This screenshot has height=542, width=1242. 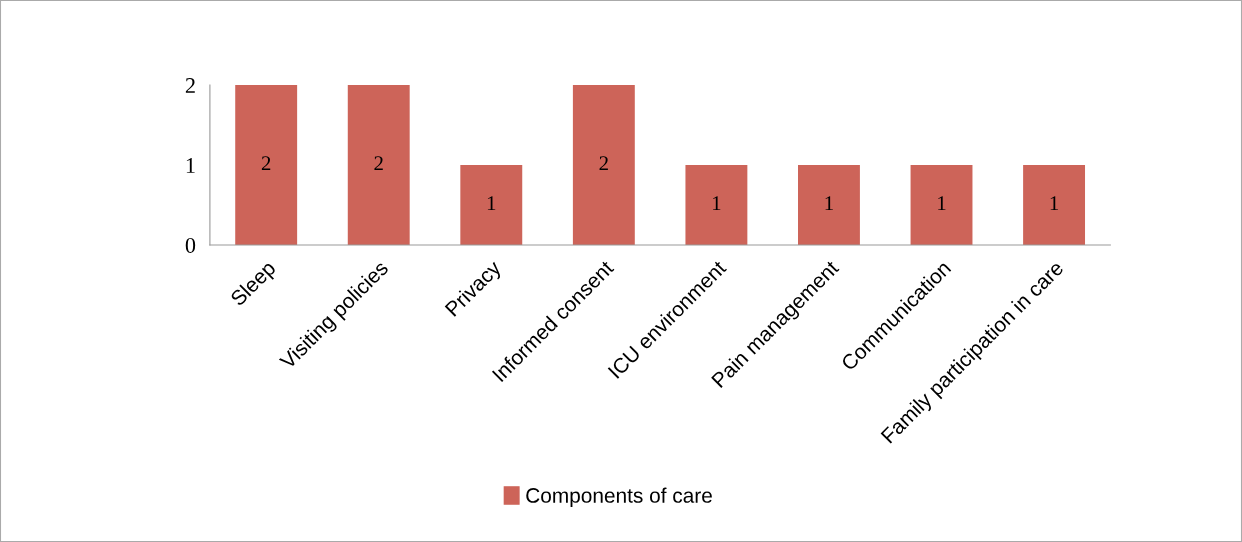 I want to click on legend-label: Components of care, so click(x=619, y=497).